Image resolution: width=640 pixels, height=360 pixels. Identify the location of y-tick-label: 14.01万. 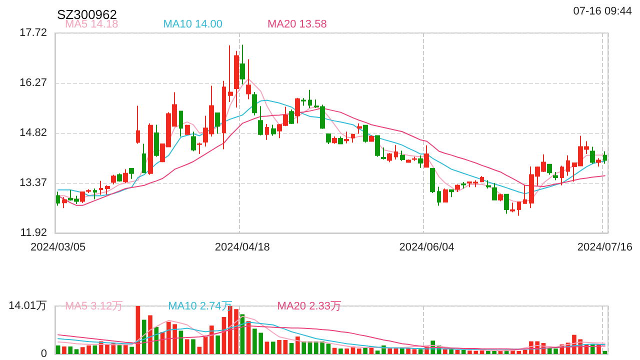
(27, 306).